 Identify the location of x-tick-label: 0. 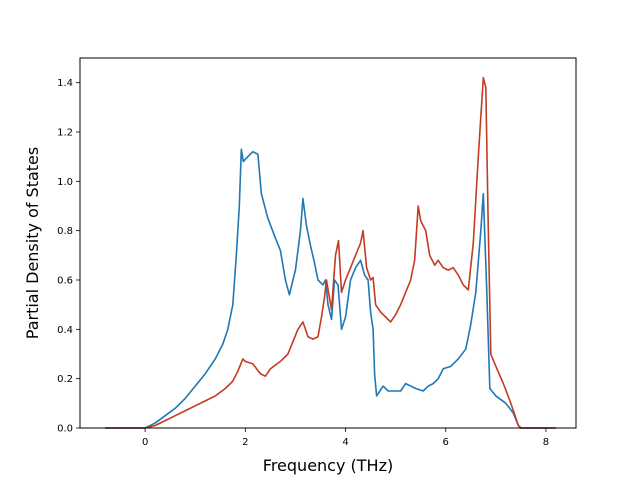
(145, 442).